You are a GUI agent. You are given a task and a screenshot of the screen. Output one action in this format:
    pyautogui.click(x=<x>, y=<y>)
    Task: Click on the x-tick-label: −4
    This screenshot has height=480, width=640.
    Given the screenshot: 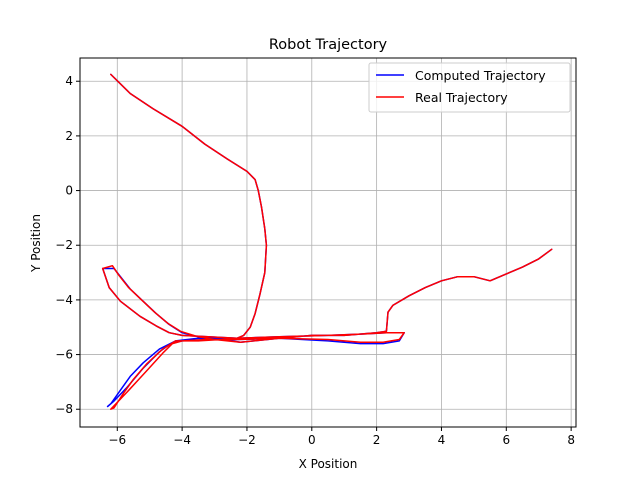 What is the action you would take?
    pyautogui.click(x=182, y=440)
    